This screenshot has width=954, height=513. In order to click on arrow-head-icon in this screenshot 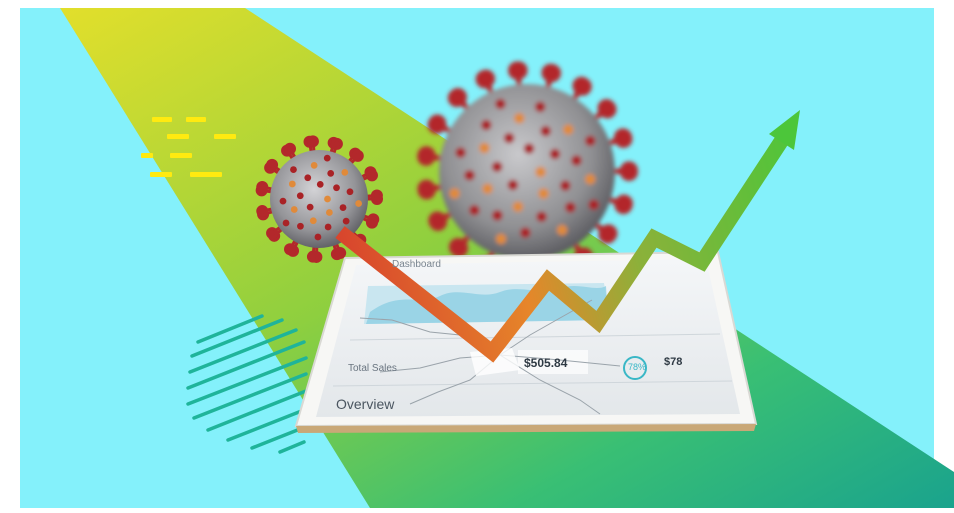, I will do `click(784, 130)`.